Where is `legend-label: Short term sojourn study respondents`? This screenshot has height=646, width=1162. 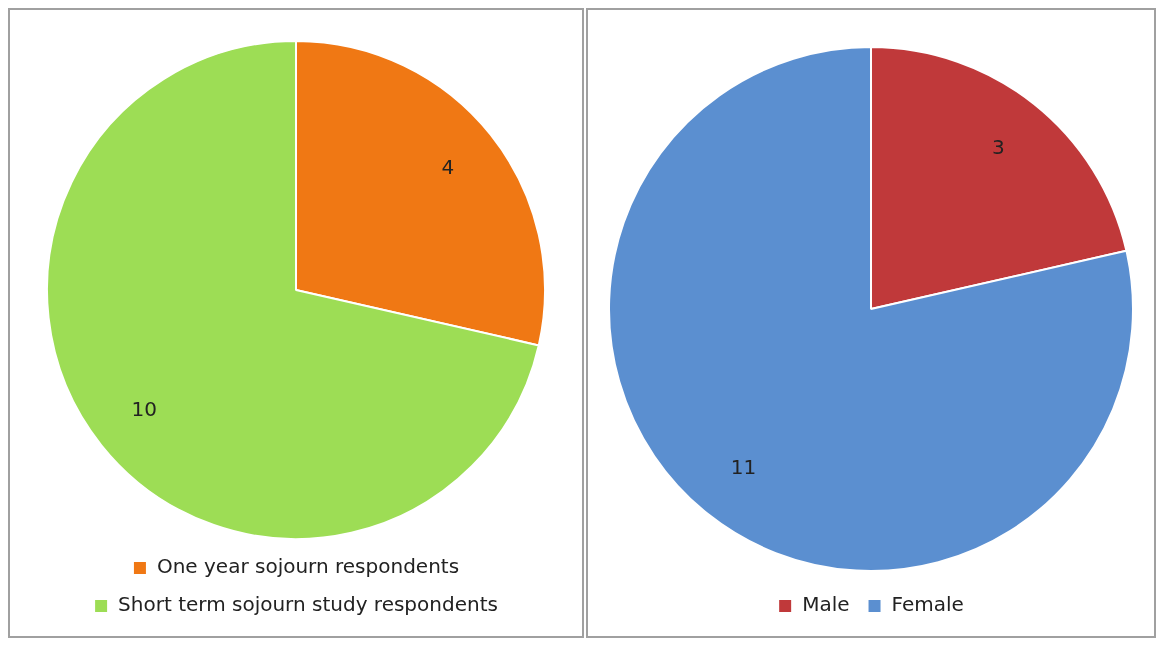
legend-label: Short term sojourn study respondents is located at coordinates (308, 604).